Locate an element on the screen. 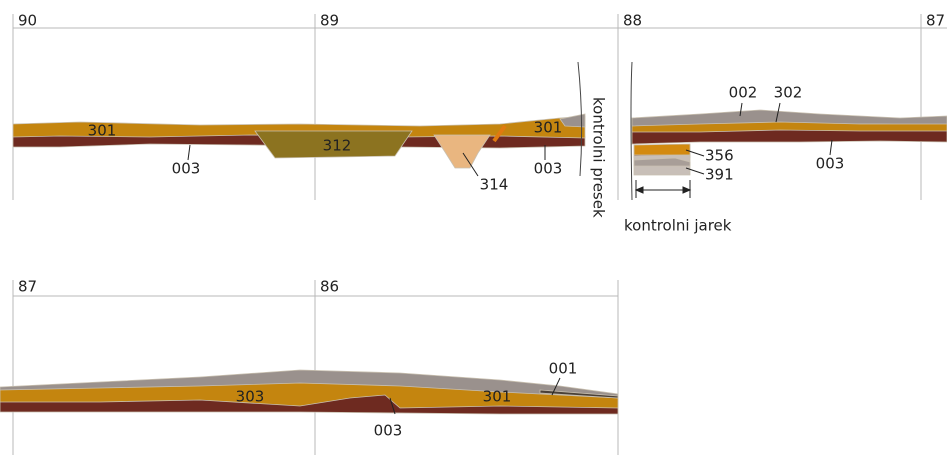  dimension is located at coordinates (663, 189).